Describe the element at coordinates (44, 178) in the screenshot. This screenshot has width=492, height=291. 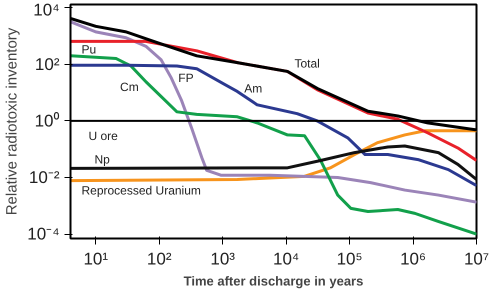
I see `y-tick-label: 10⁻²` at that location.